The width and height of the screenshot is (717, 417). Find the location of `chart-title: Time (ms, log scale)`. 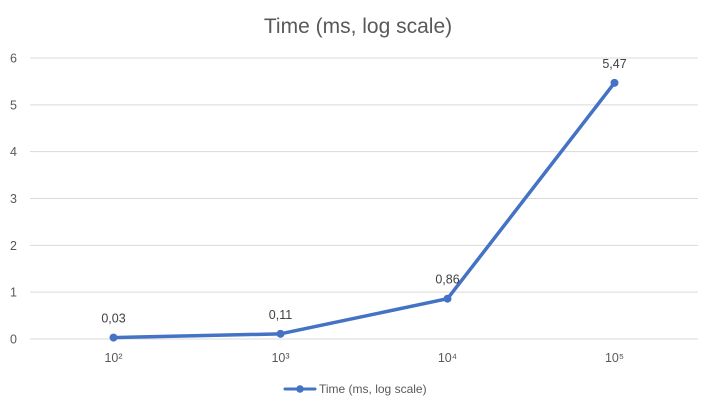

chart-title: Time (ms, log scale) is located at coordinates (358, 26).